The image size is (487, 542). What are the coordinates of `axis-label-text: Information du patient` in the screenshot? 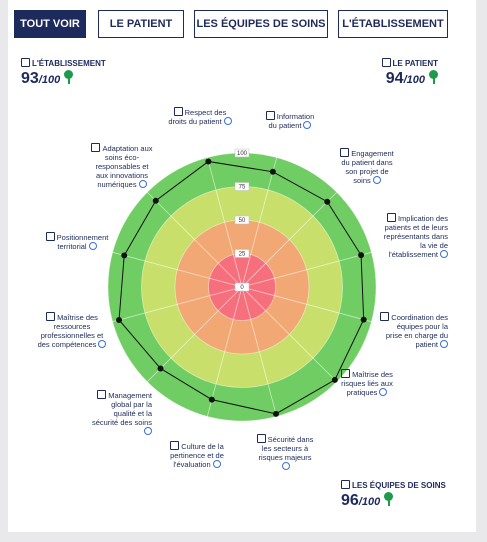 It's located at (291, 121).